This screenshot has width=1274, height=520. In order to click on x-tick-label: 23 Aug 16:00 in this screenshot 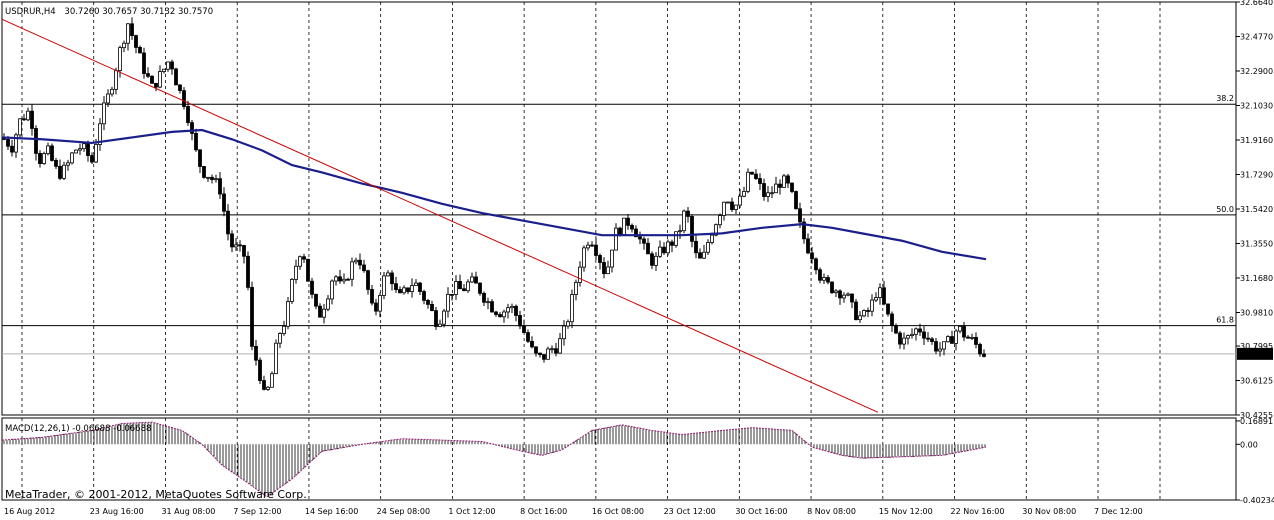, I will do `click(117, 511)`.